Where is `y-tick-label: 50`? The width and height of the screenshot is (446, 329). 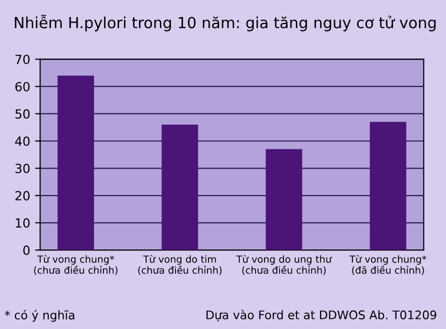 y-tick-label: 50 is located at coordinates (22, 114).